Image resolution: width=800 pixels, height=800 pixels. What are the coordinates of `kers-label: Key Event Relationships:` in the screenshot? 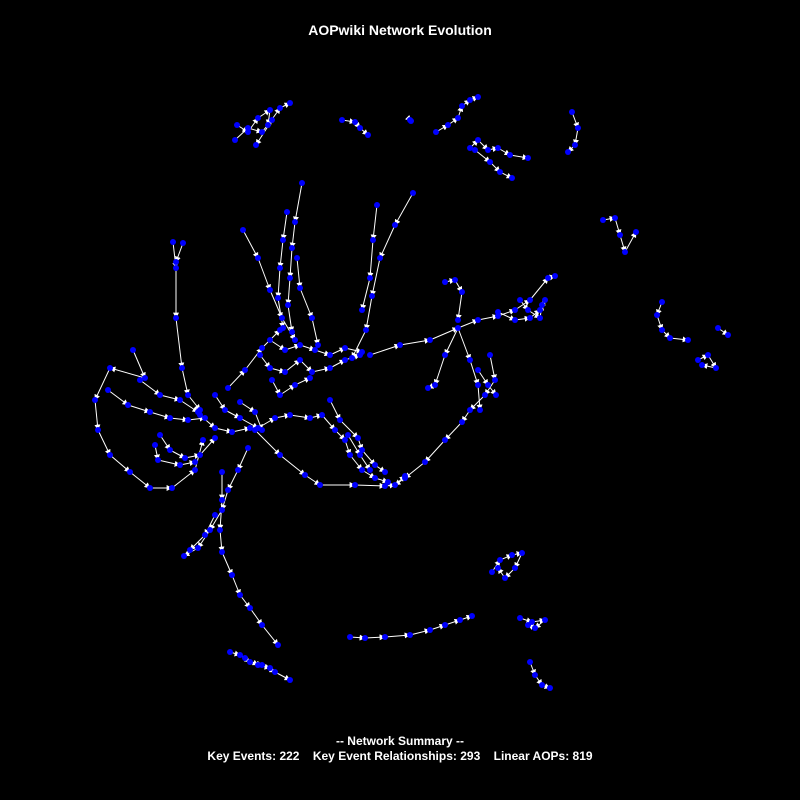 It's located at (384, 756).